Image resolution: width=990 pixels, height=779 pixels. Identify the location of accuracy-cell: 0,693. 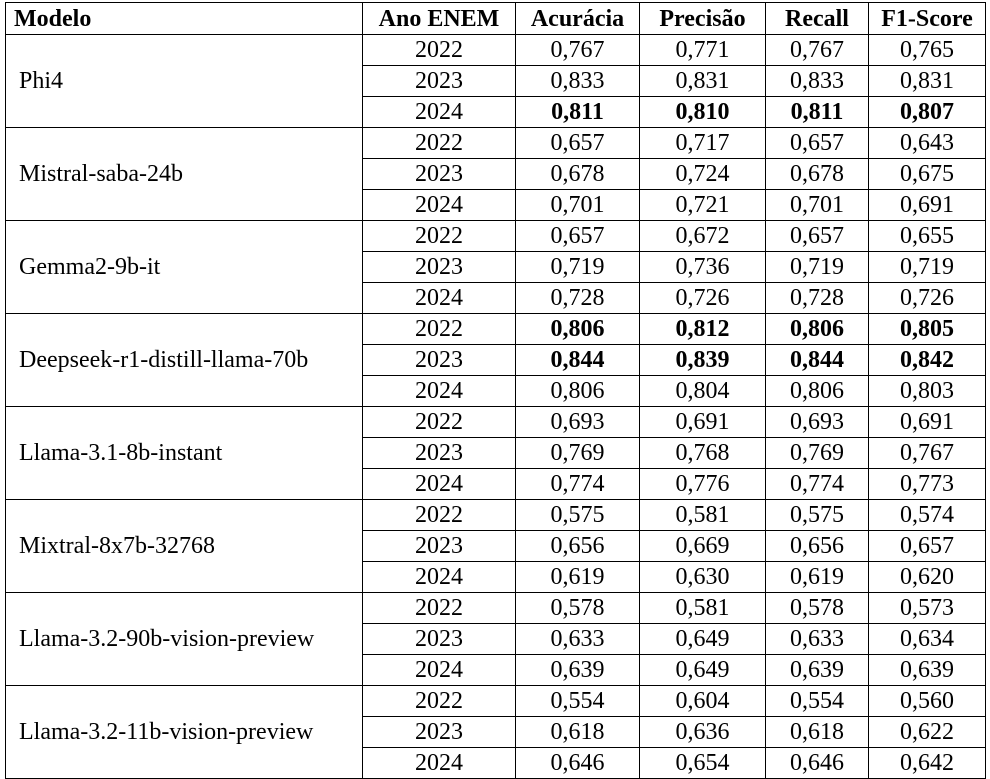
(578, 422).